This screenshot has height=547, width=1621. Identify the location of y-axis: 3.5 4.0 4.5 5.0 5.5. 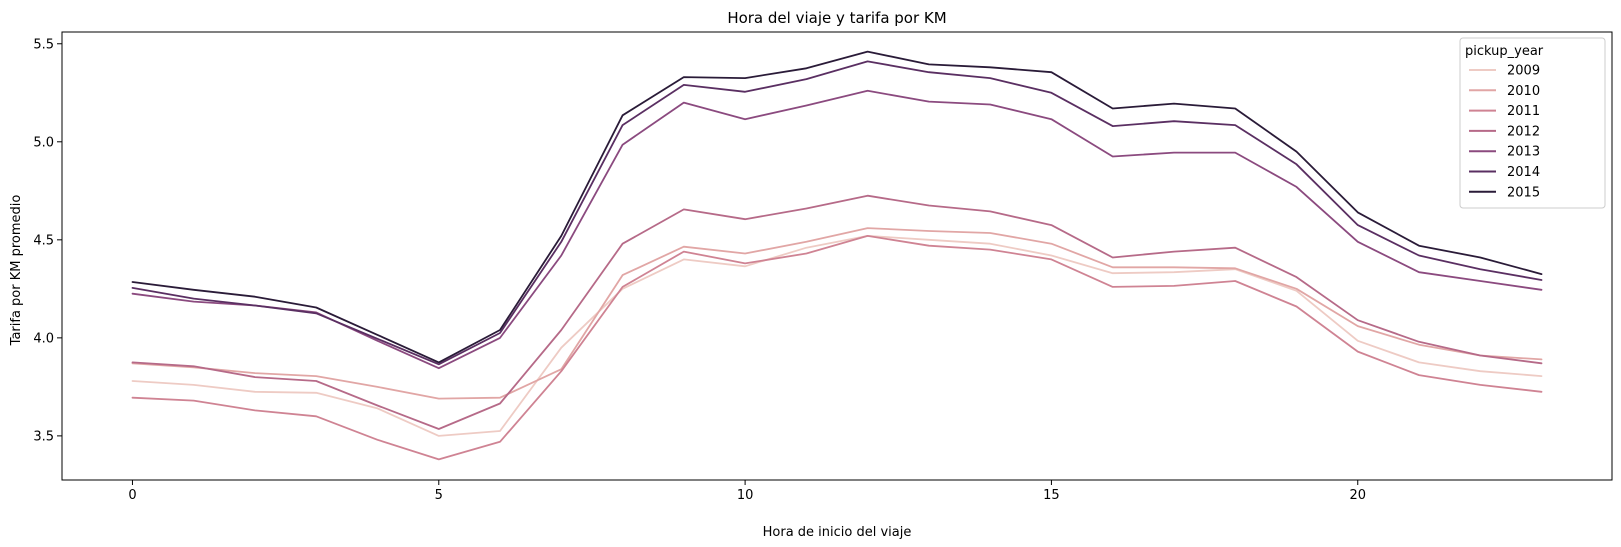
(47, 240).